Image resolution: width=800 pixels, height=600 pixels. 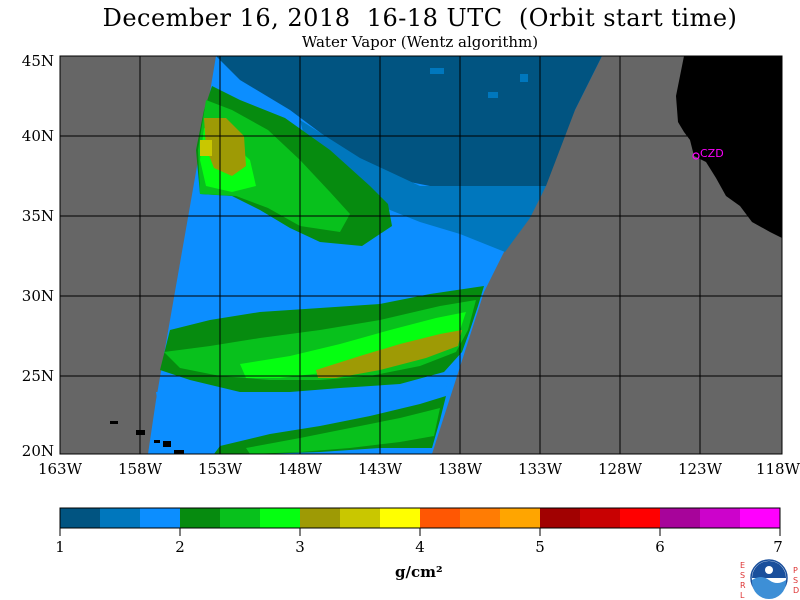 What do you see at coordinates (303, 396) in the screenshot?
I see `region-blue-gap` at bounding box center [303, 396].